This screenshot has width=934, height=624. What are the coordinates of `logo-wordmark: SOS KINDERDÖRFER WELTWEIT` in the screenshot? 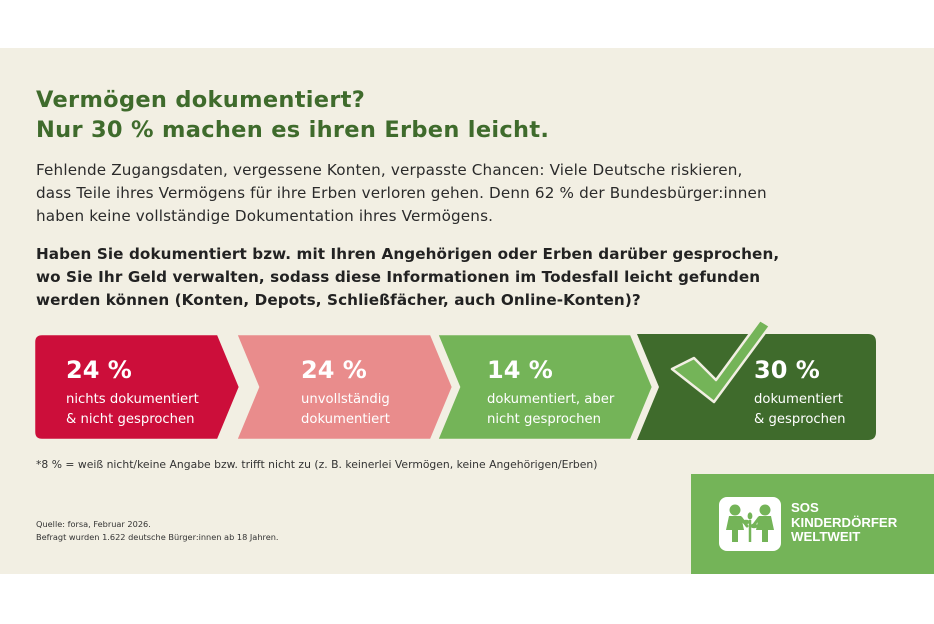 It's located at (844, 522).